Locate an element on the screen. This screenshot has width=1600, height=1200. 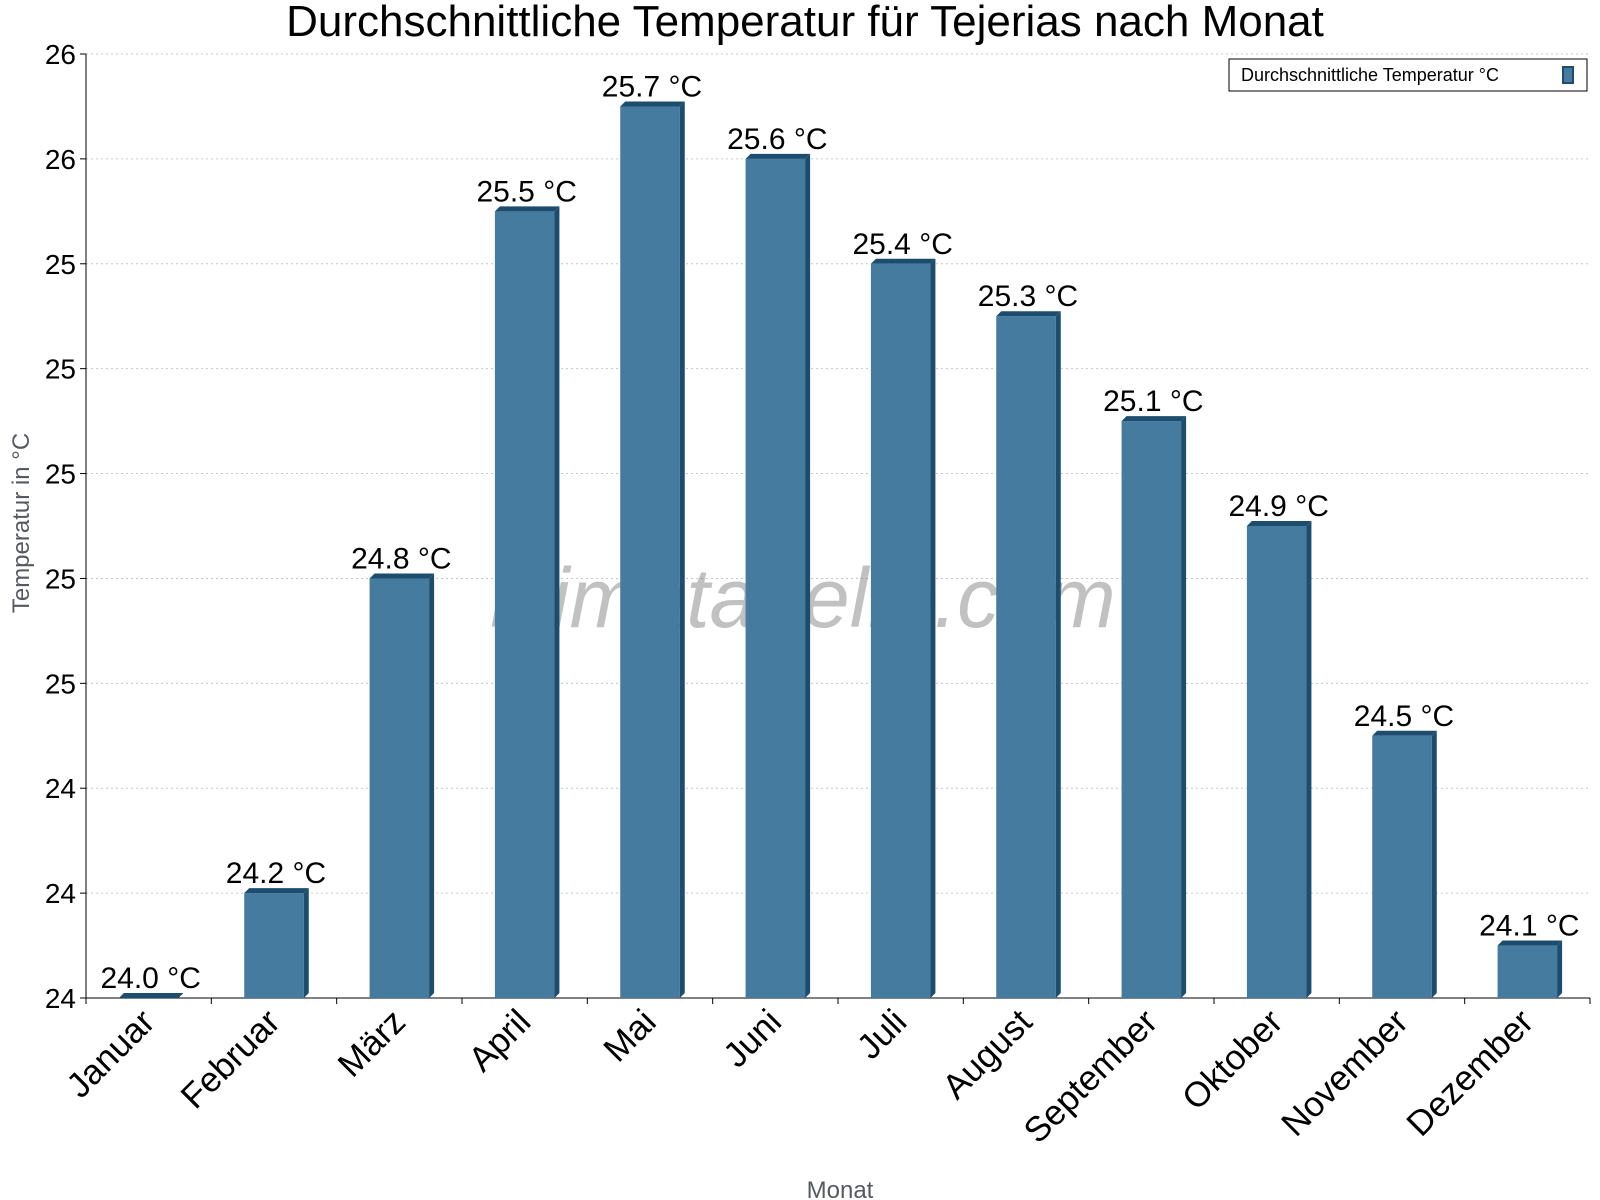
data-label: 24.0 °C is located at coordinates (150, 978).